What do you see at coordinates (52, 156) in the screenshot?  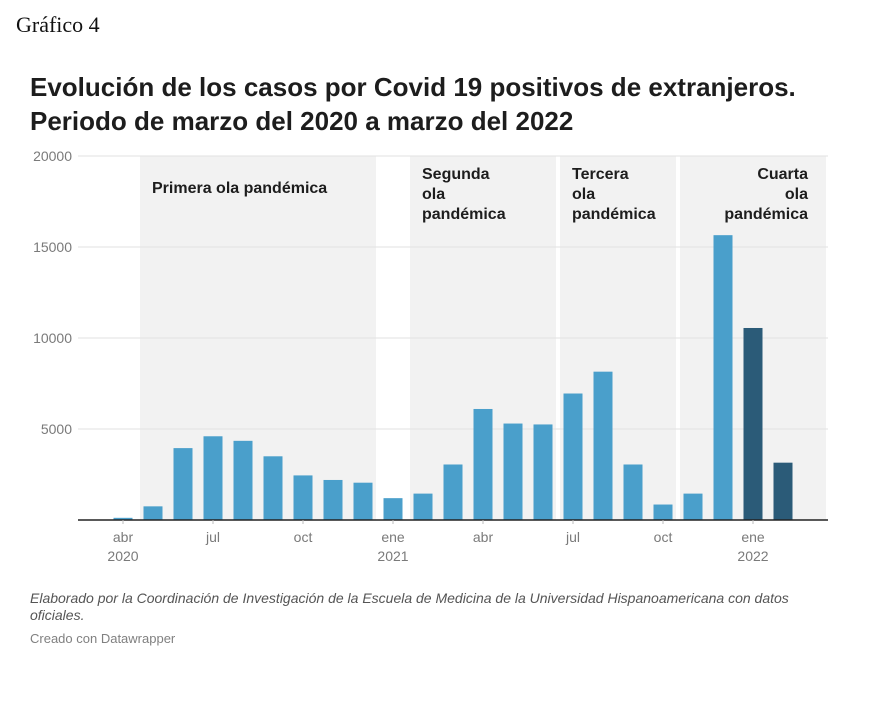 I see `y-tick-label: 20000` at bounding box center [52, 156].